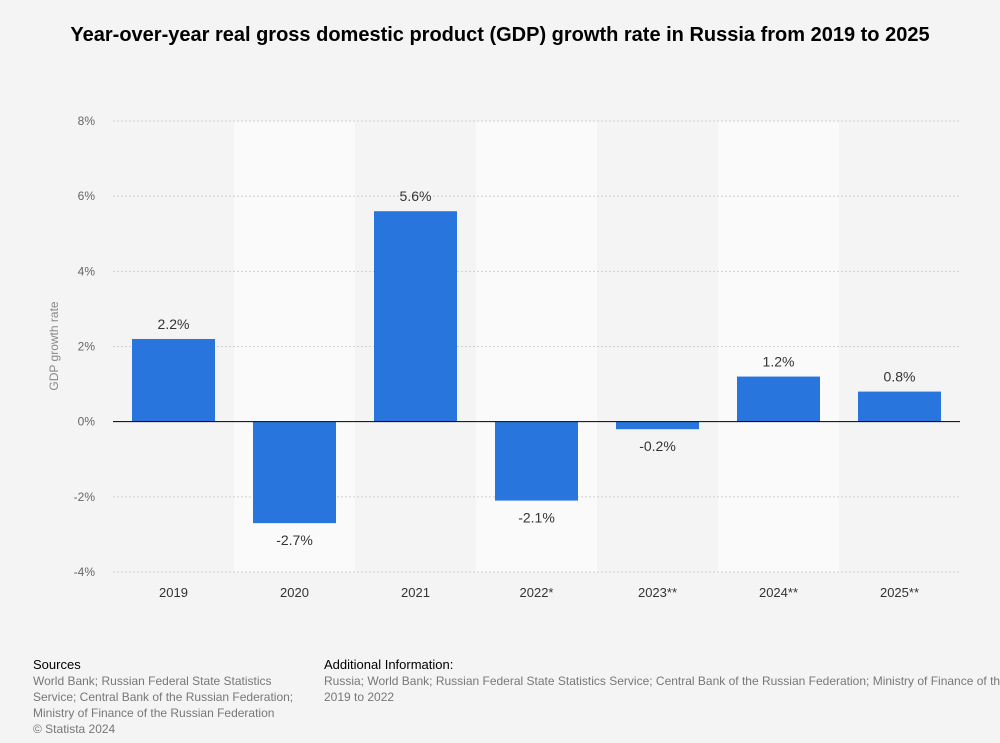  Describe the element at coordinates (85, 497) in the screenshot. I see `y-tick-label: -2%` at that location.